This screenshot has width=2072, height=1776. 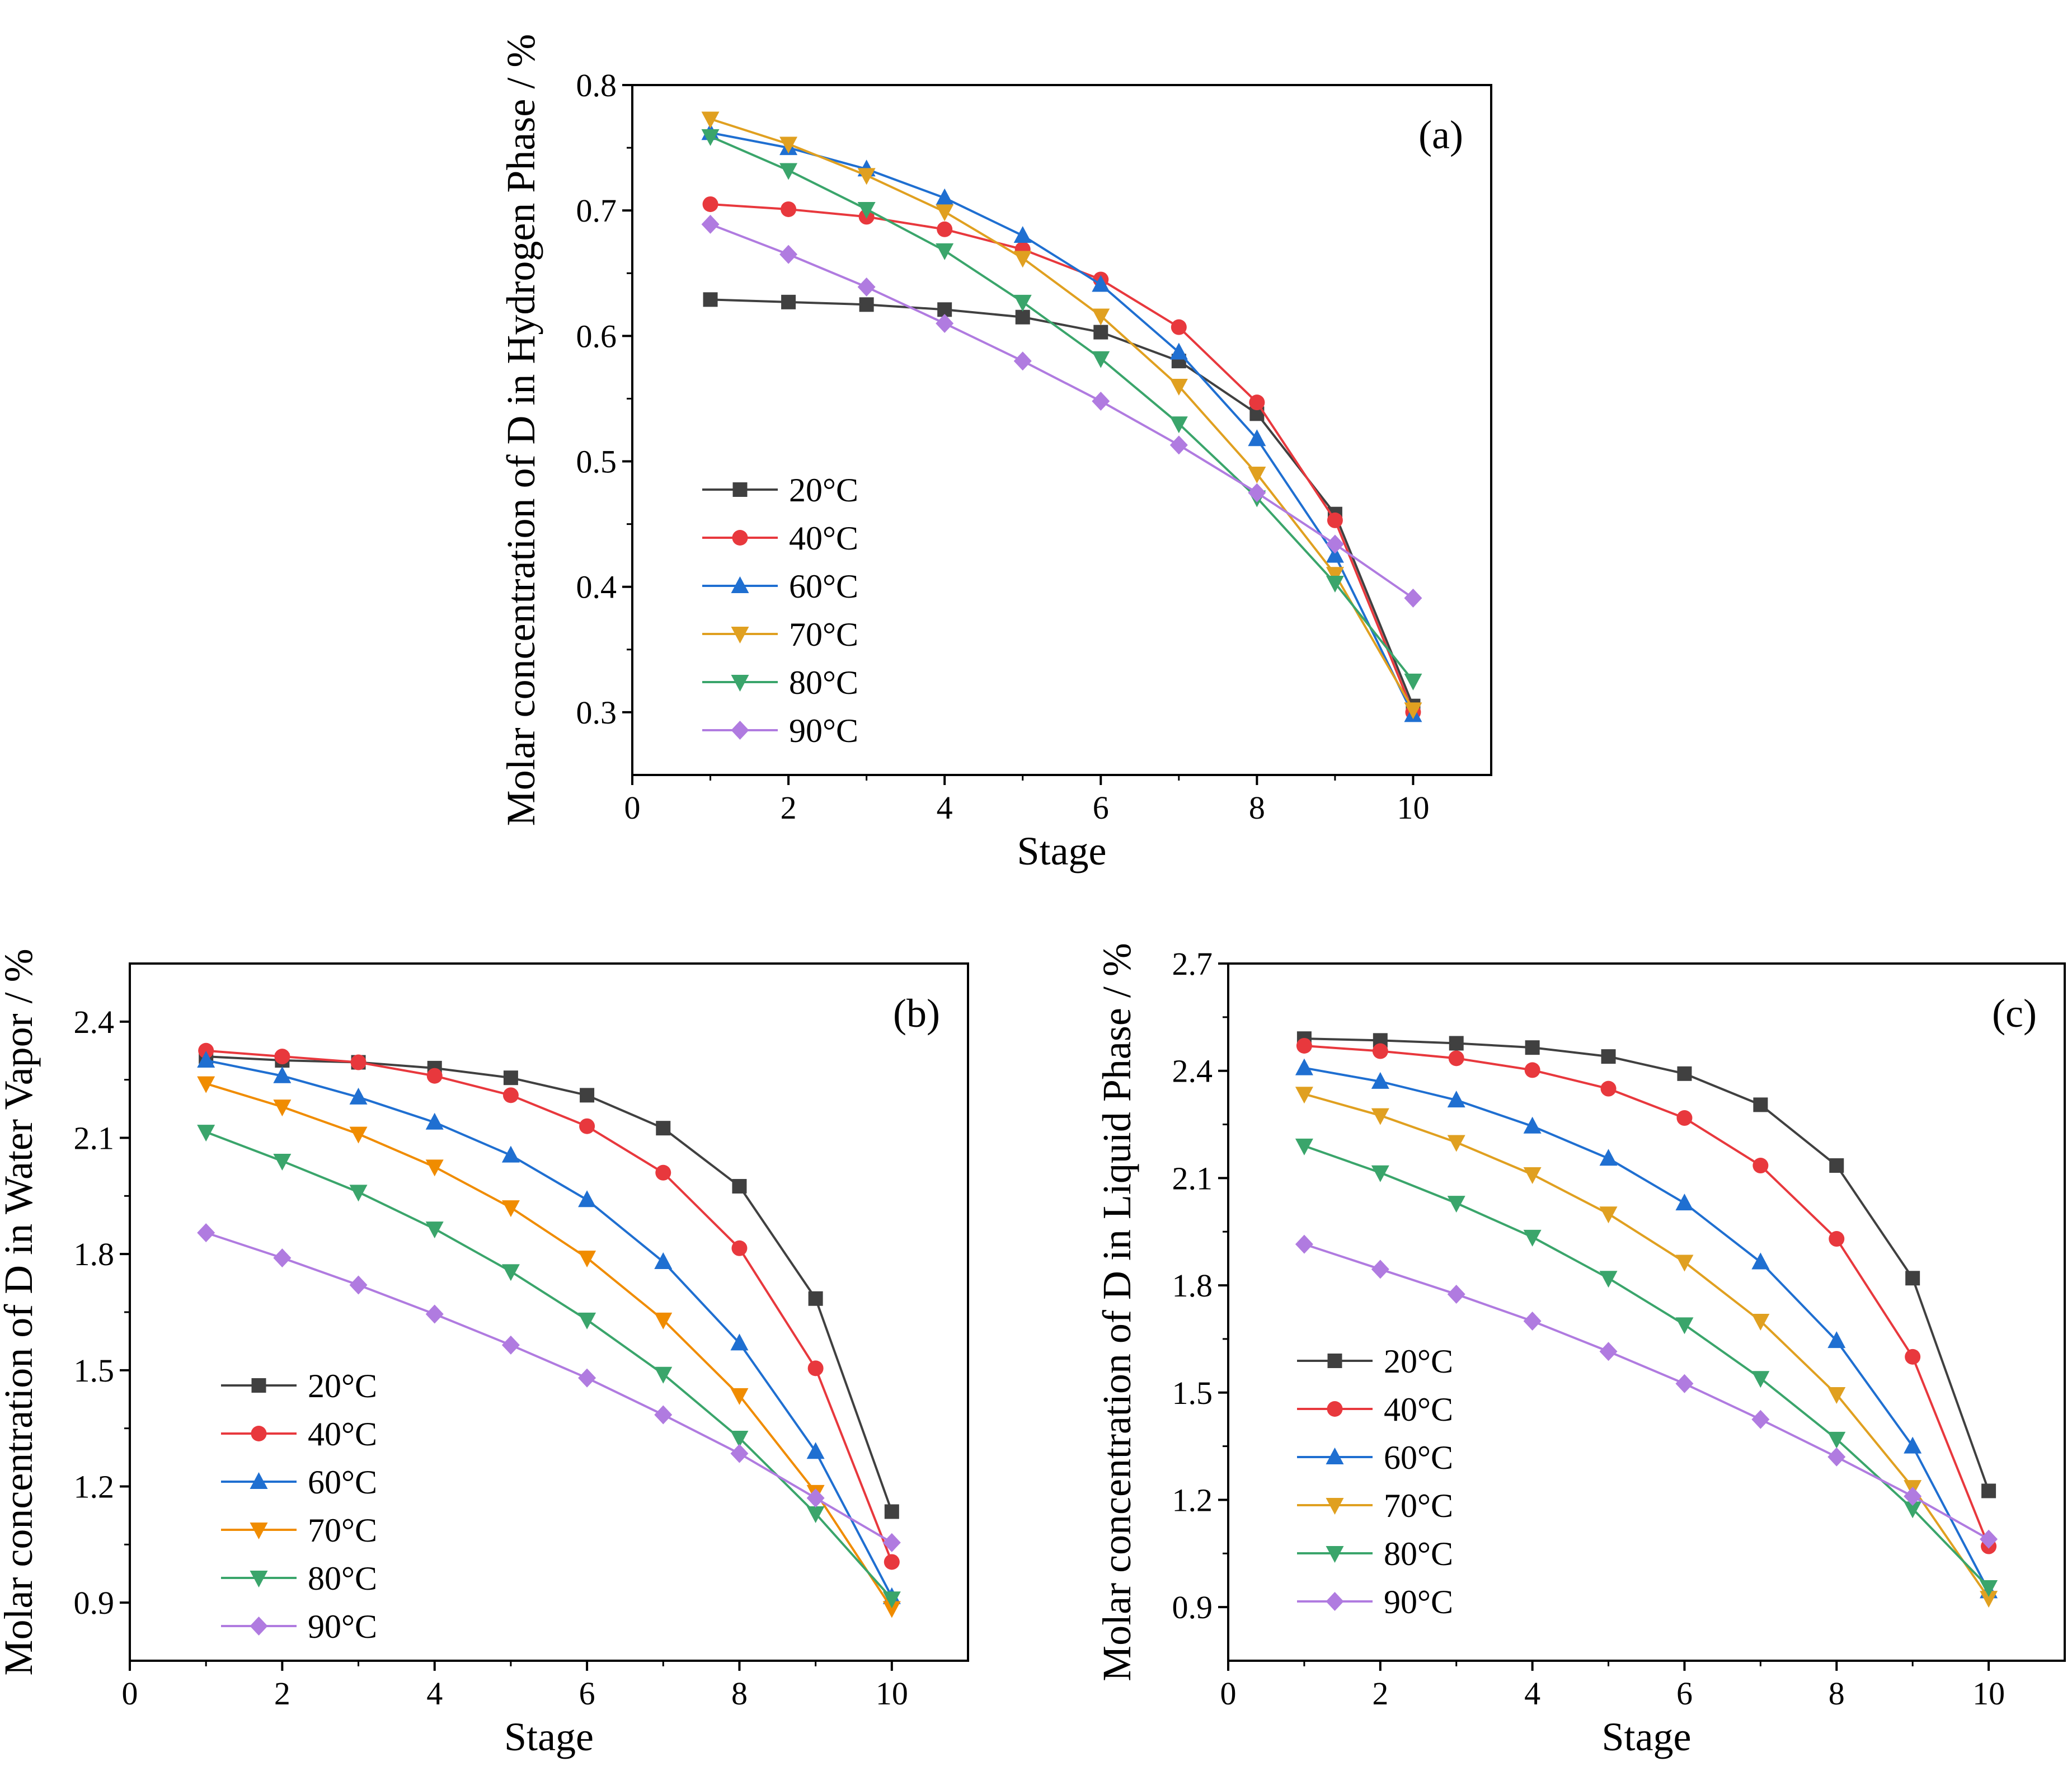 What do you see at coordinates (1062, 851) in the screenshot?
I see `x-axis-title: Stage` at bounding box center [1062, 851].